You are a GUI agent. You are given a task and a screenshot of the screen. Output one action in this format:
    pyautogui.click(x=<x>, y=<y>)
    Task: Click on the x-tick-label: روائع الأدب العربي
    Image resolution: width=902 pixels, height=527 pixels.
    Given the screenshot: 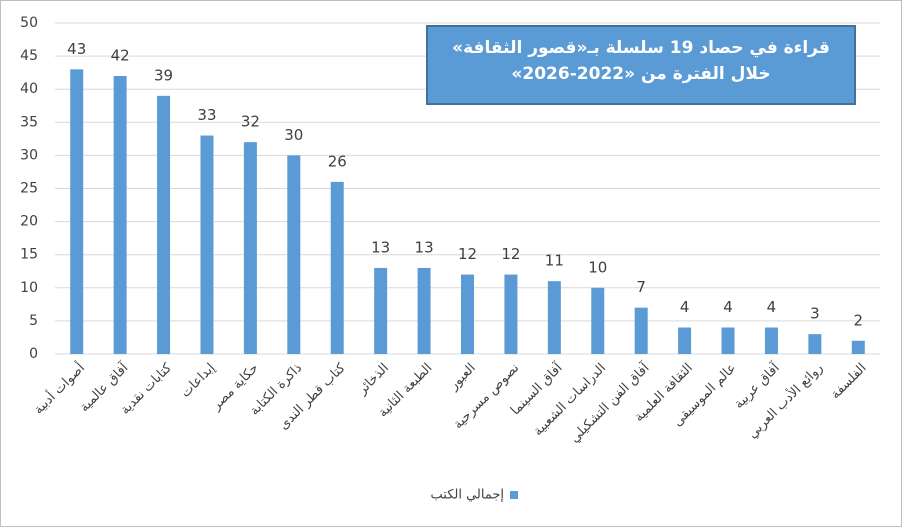 What is the action you would take?
    pyautogui.click(x=785, y=400)
    